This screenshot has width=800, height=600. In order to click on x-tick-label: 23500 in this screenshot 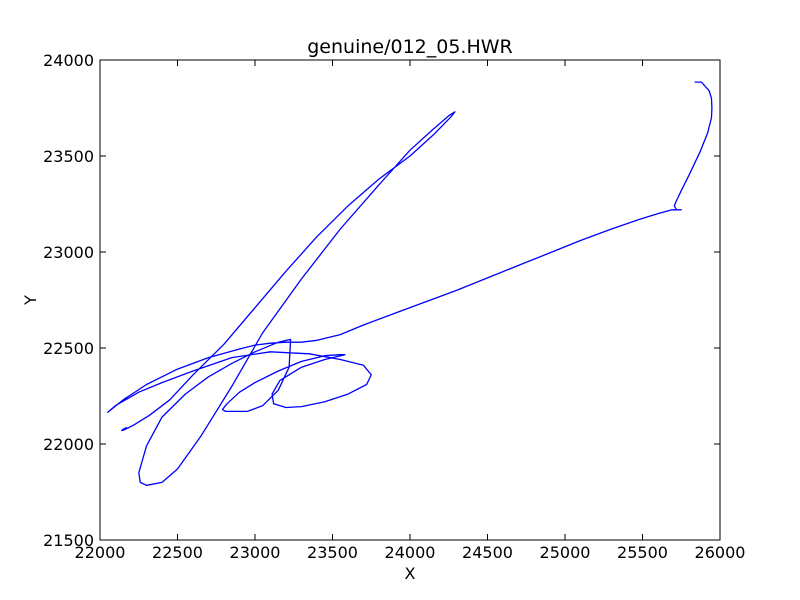, I will do `click(332, 552)`.